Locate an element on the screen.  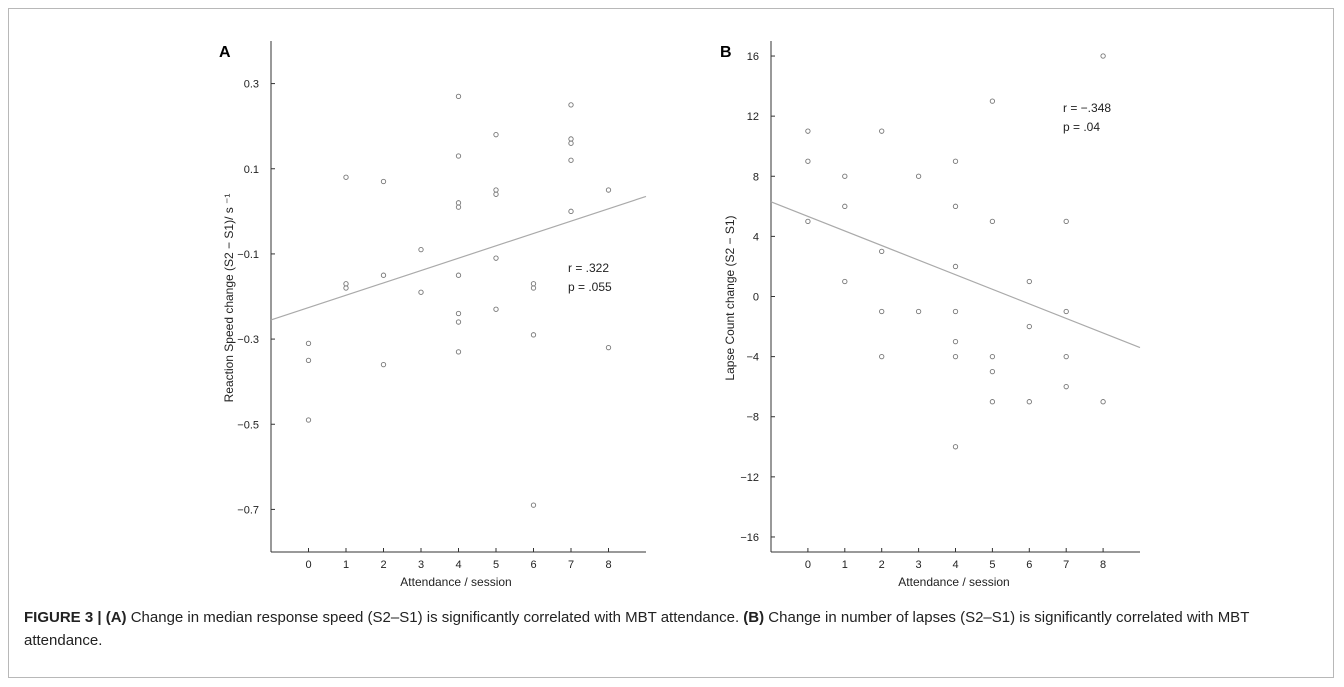
x-tick-label: 6 is located at coordinates (1029, 565).